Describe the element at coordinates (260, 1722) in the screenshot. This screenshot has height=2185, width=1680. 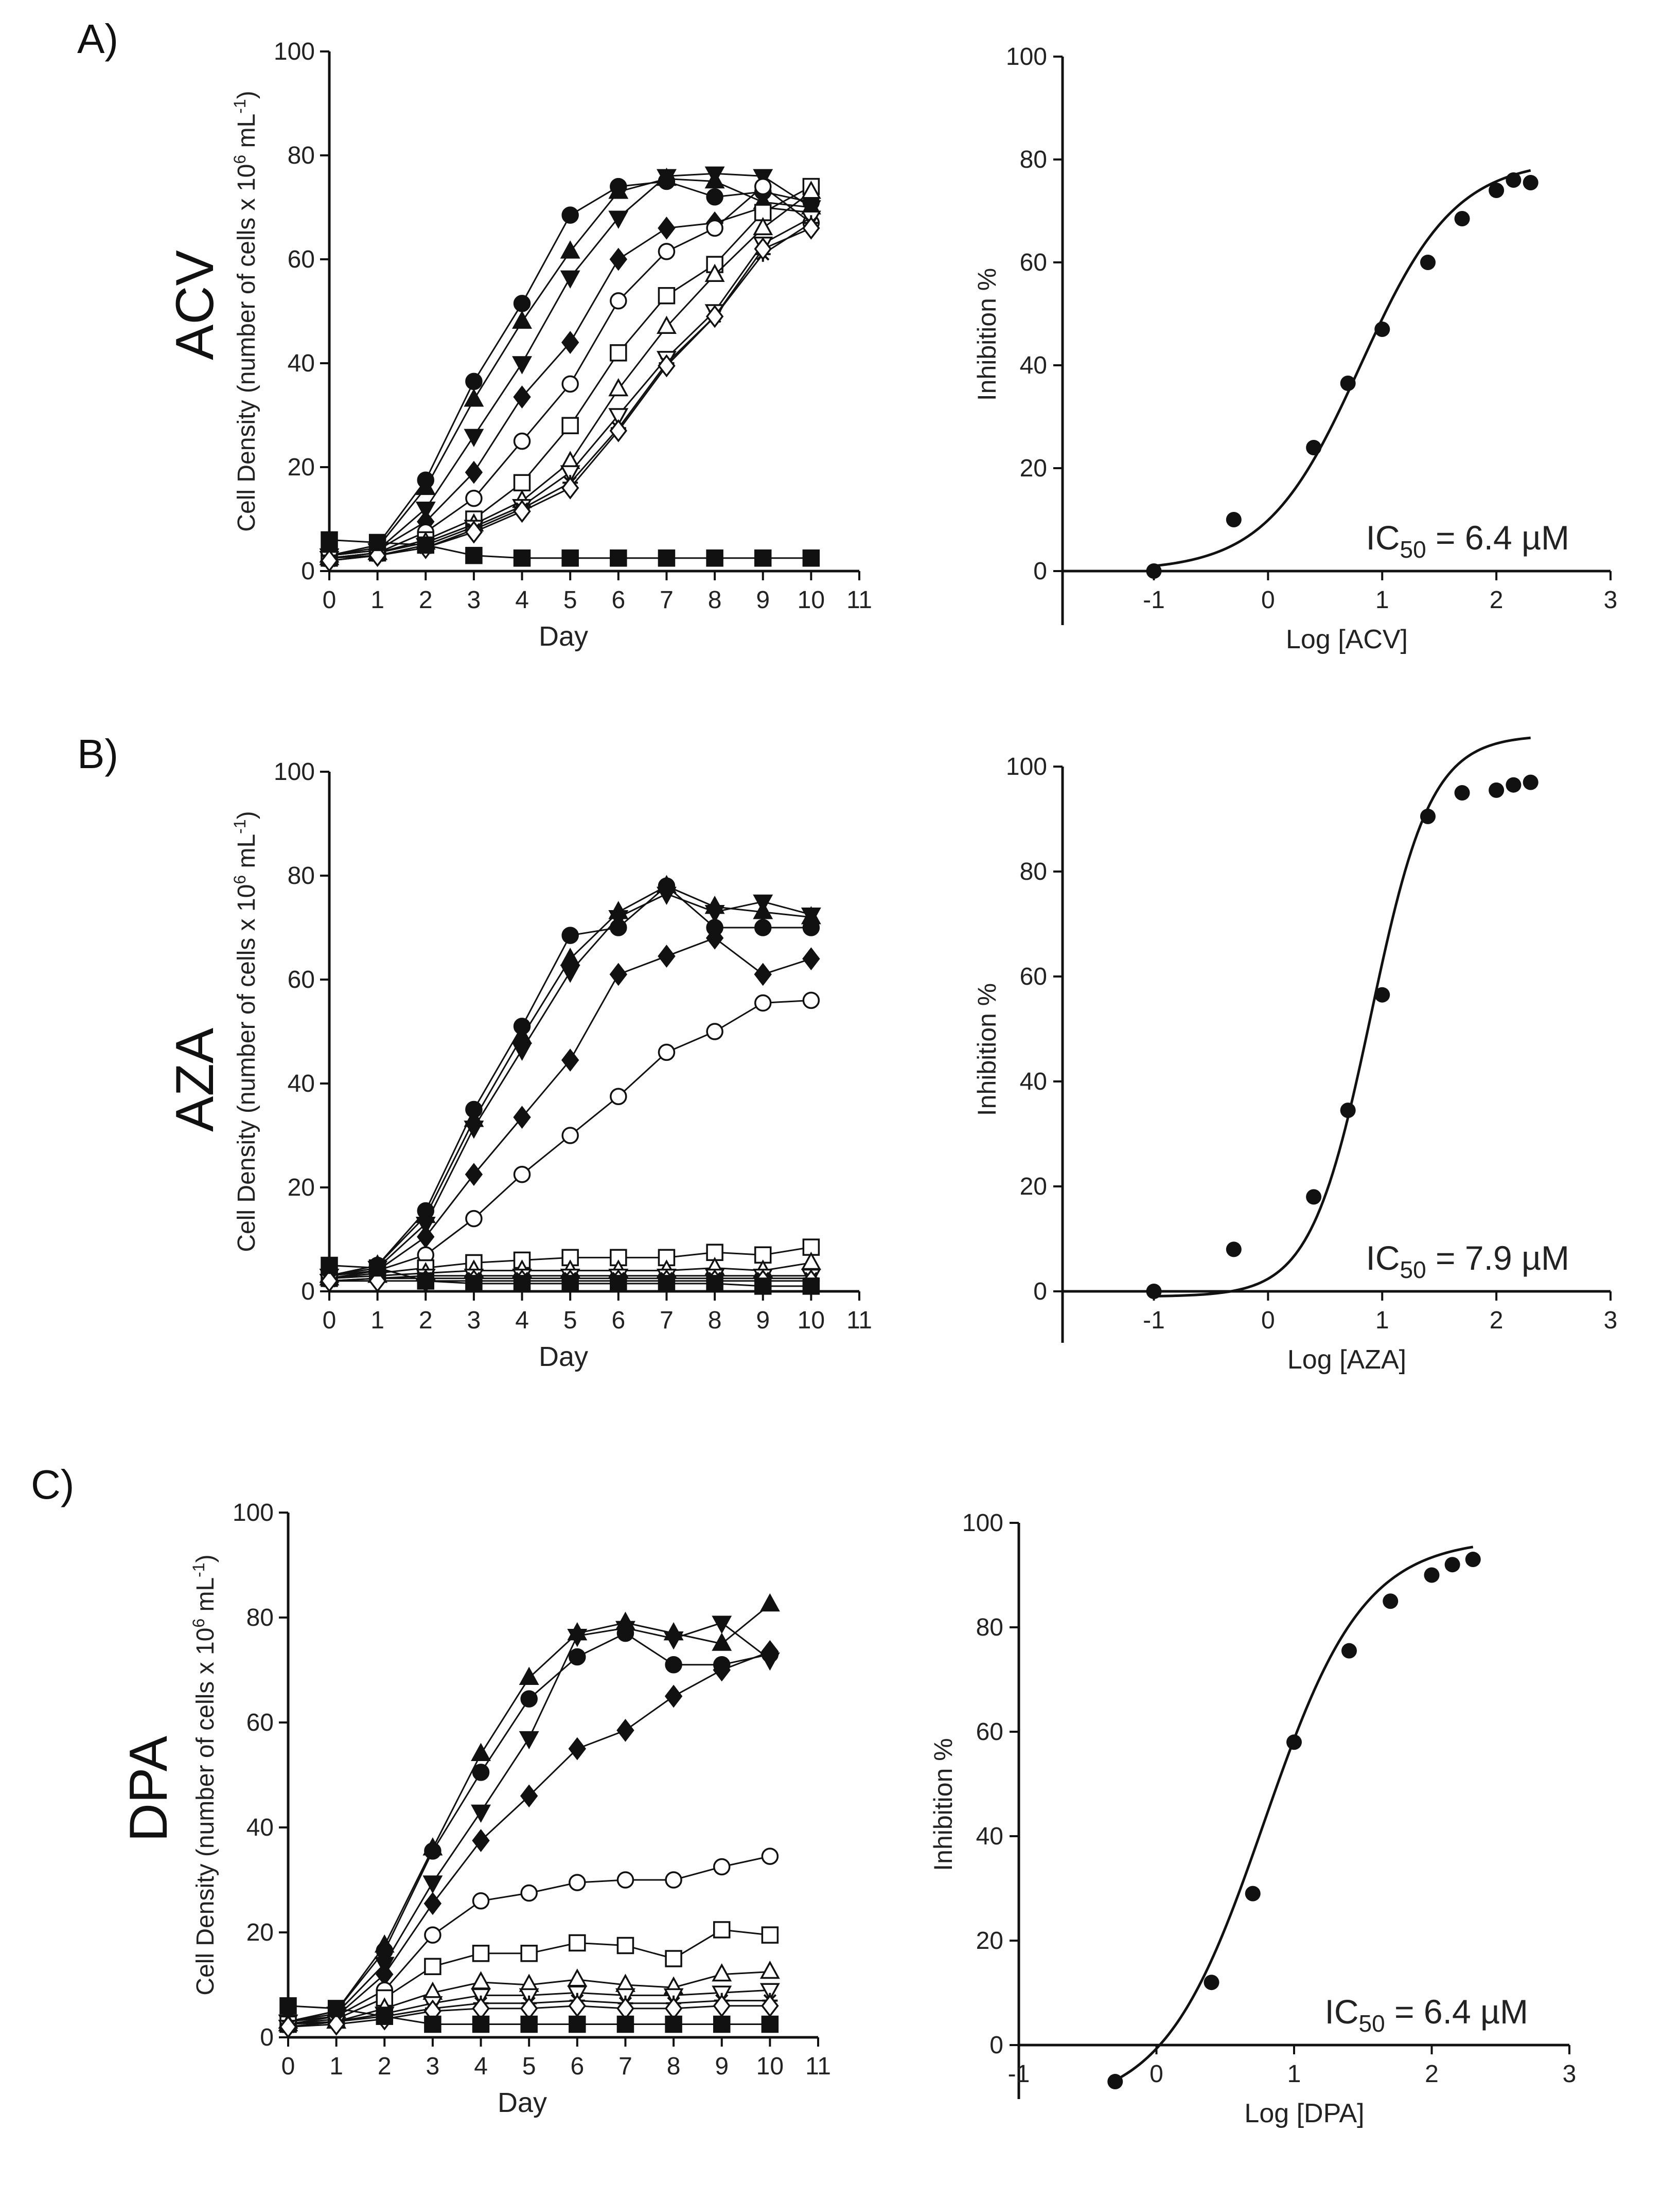
I see `y-tick-label: 60` at that location.